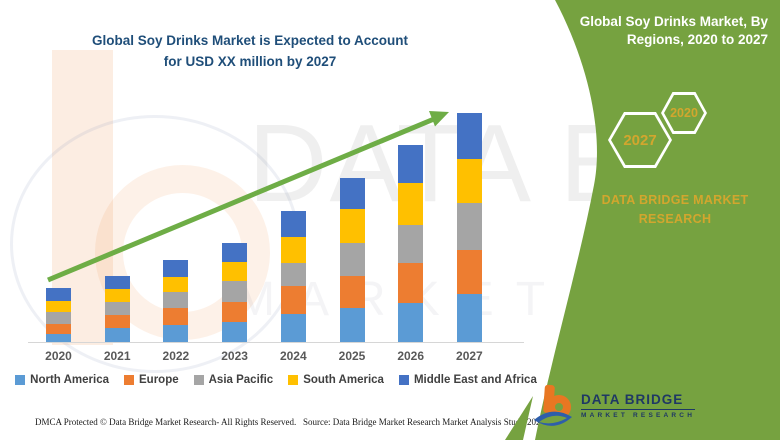 The height and width of the screenshot is (440, 780). What do you see at coordinates (469, 356) in the screenshot?
I see `x-axis-label: 2027` at bounding box center [469, 356].